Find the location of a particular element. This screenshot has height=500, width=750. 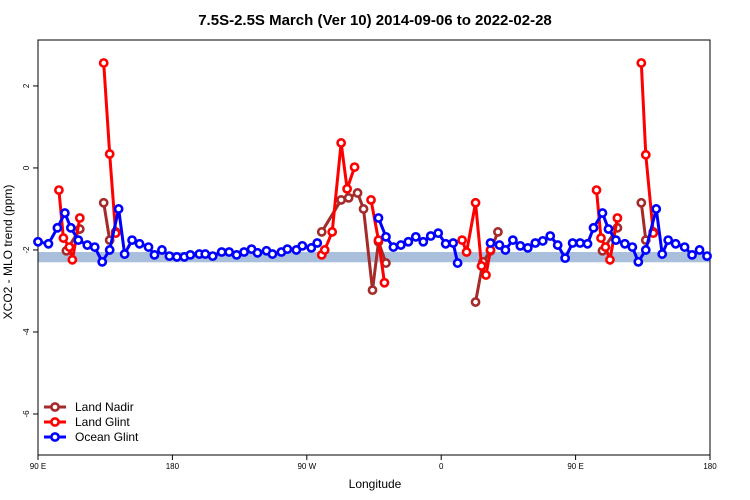

y-tick-label: -2 is located at coordinates (26, 250).